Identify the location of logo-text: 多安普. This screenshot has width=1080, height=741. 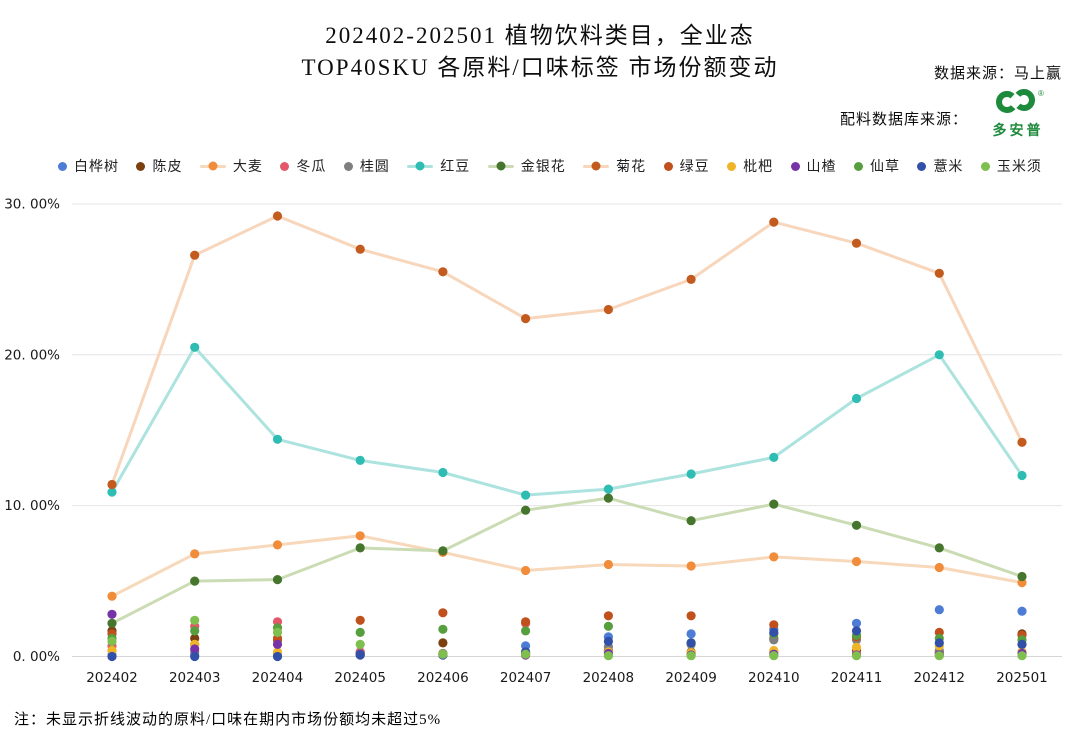
(1018, 130).